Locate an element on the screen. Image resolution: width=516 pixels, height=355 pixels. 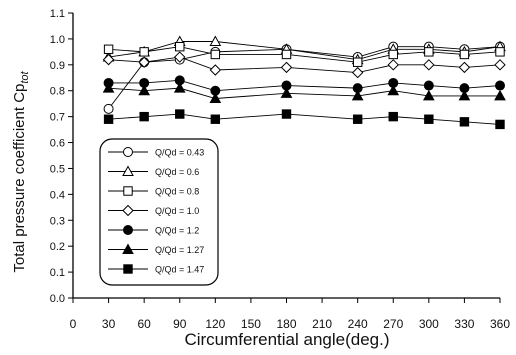
x-tick-label: 0 is located at coordinates (73, 324).